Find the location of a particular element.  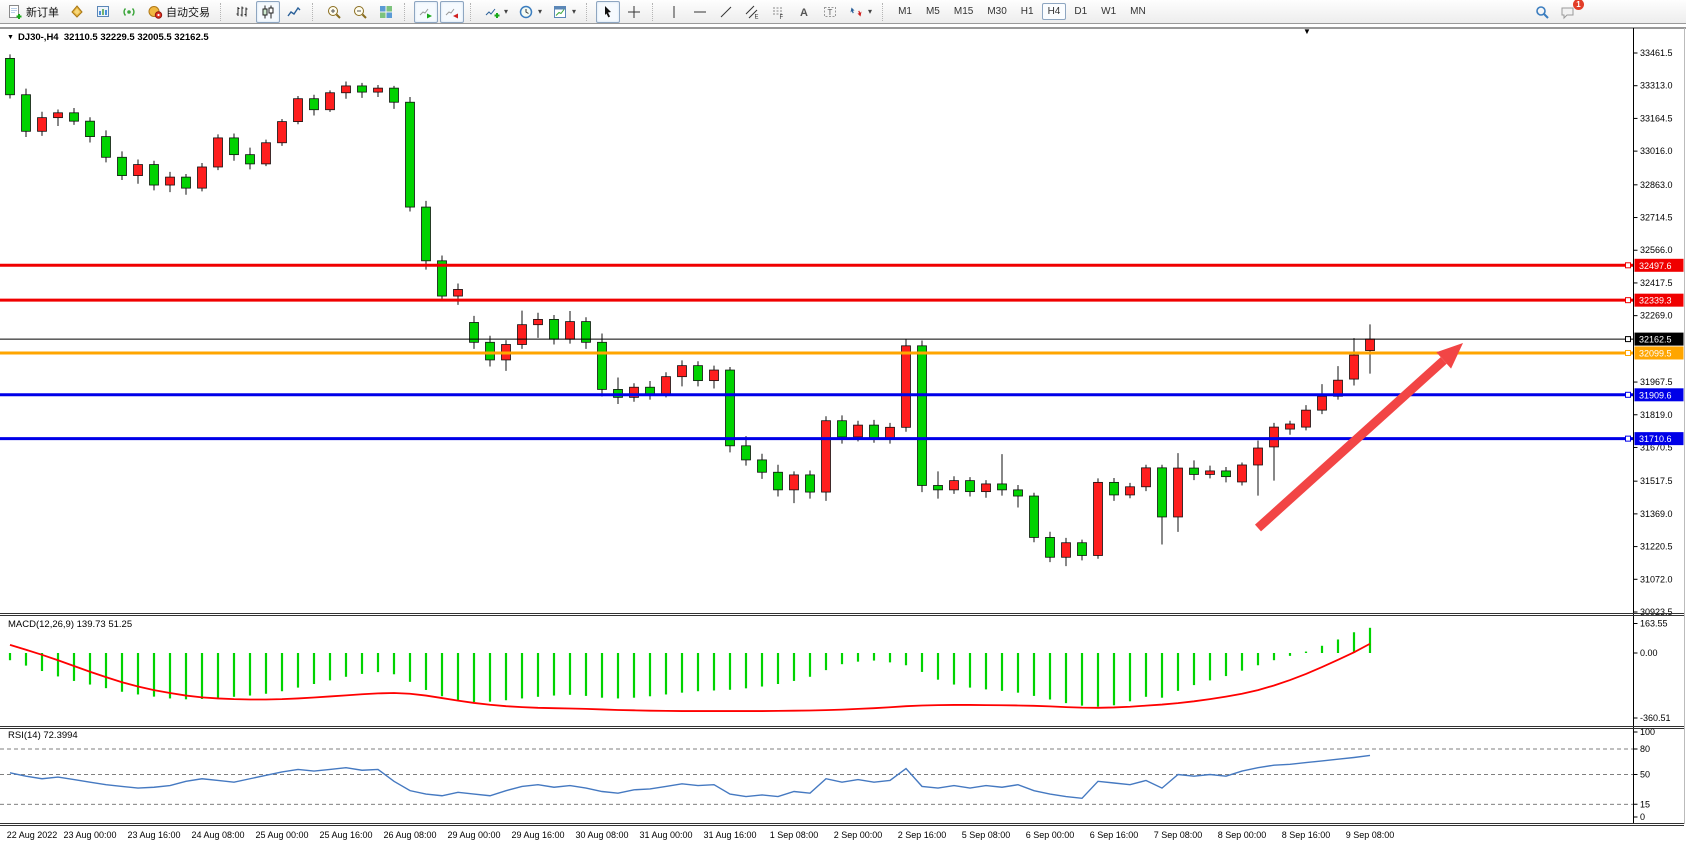

auto-scroll-button is located at coordinates (426, 11).